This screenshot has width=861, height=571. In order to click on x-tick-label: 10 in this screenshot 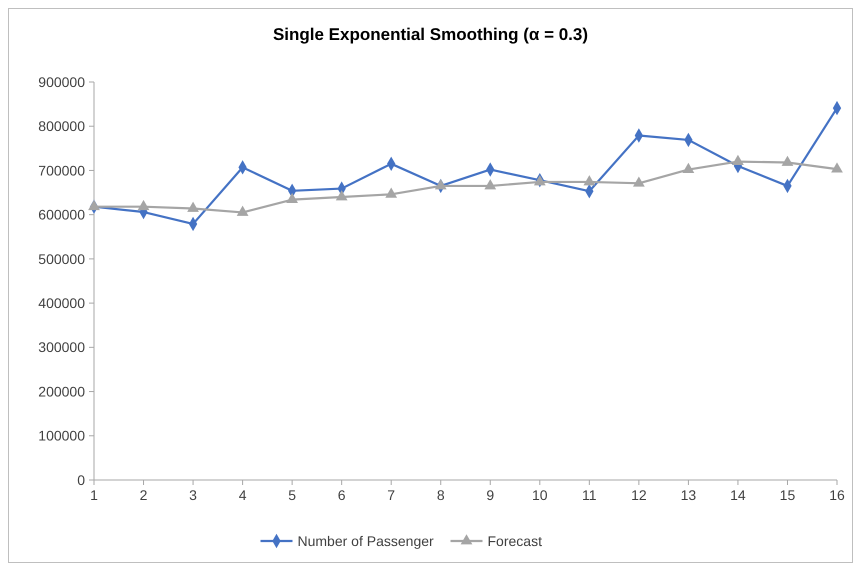, I will do `click(540, 495)`.